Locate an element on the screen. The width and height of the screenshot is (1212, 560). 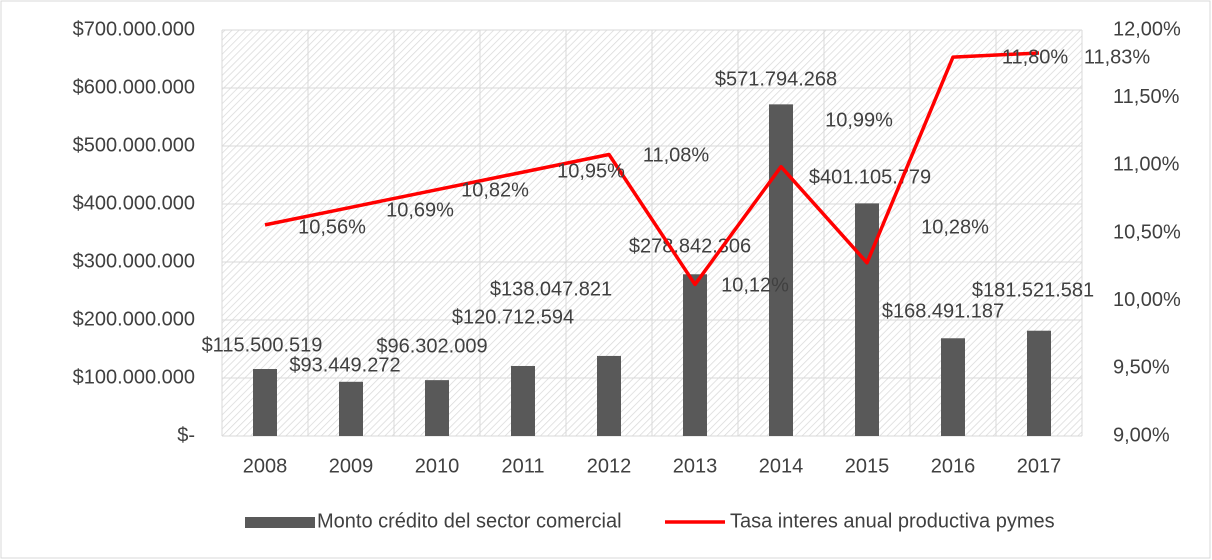
line-value-label: 10,99% is located at coordinates (859, 120).